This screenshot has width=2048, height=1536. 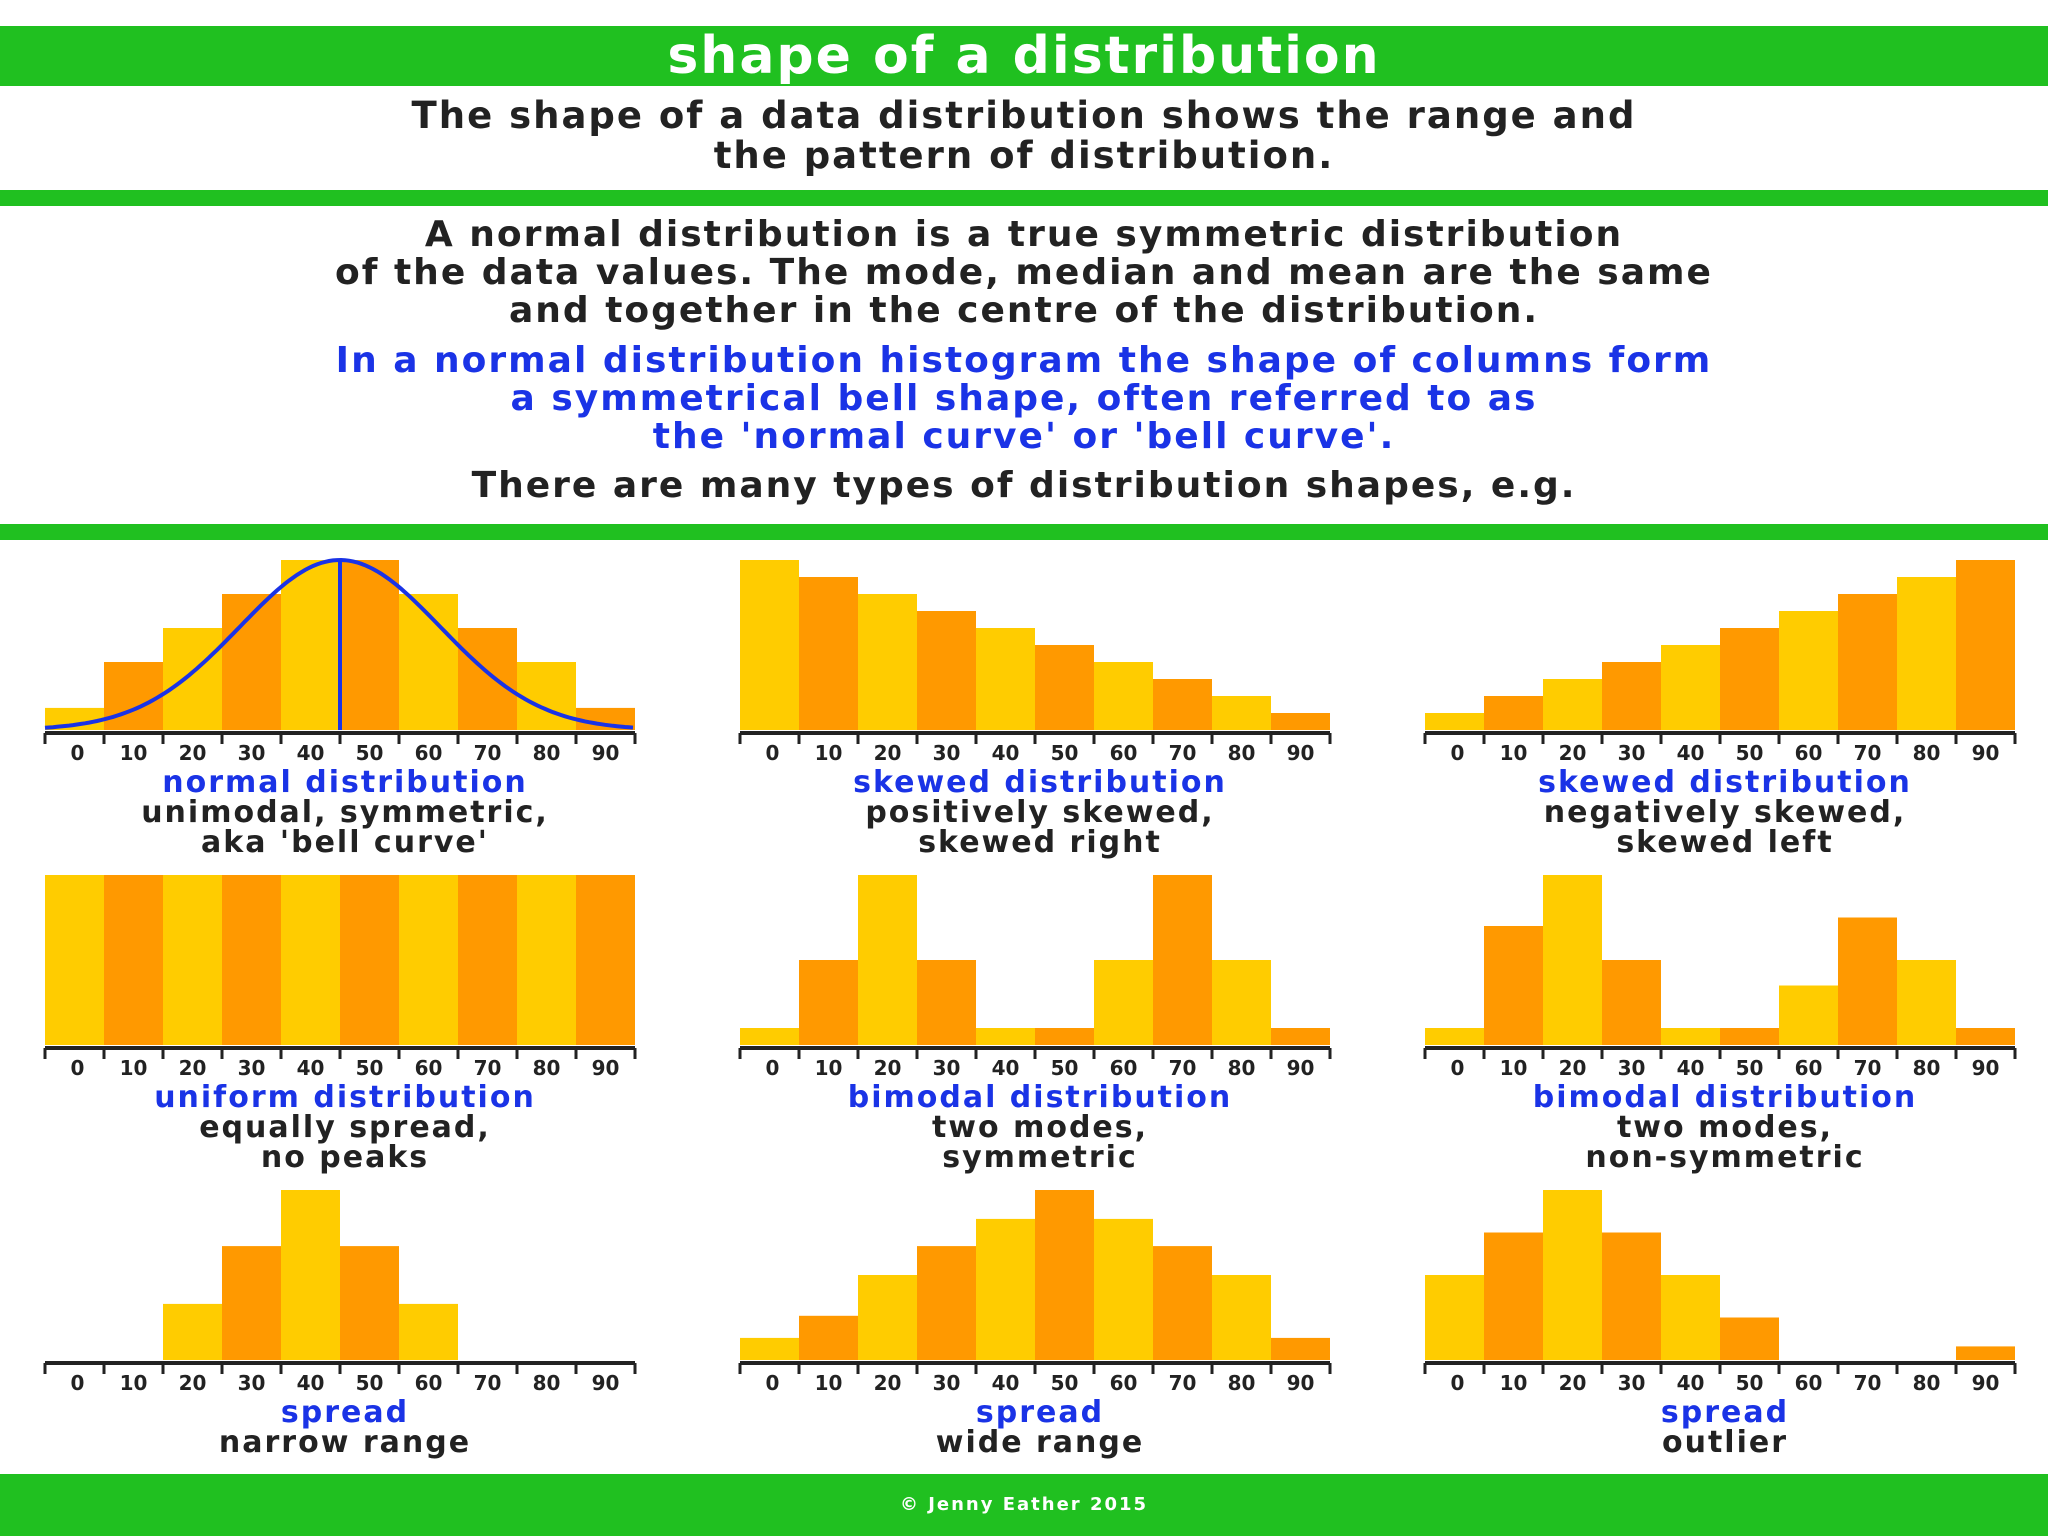 What do you see at coordinates (345, 1442) in the screenshot?
I see `chart-caption: narrow range` at bounding box center [345, 1442].